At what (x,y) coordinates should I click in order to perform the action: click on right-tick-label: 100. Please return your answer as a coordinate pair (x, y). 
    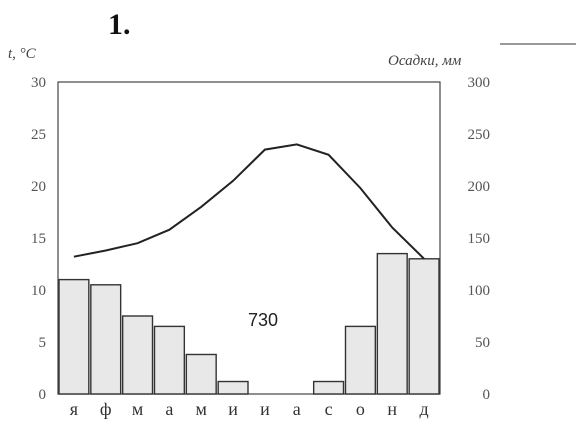
    Looking at the image, I should click on (479, 291).